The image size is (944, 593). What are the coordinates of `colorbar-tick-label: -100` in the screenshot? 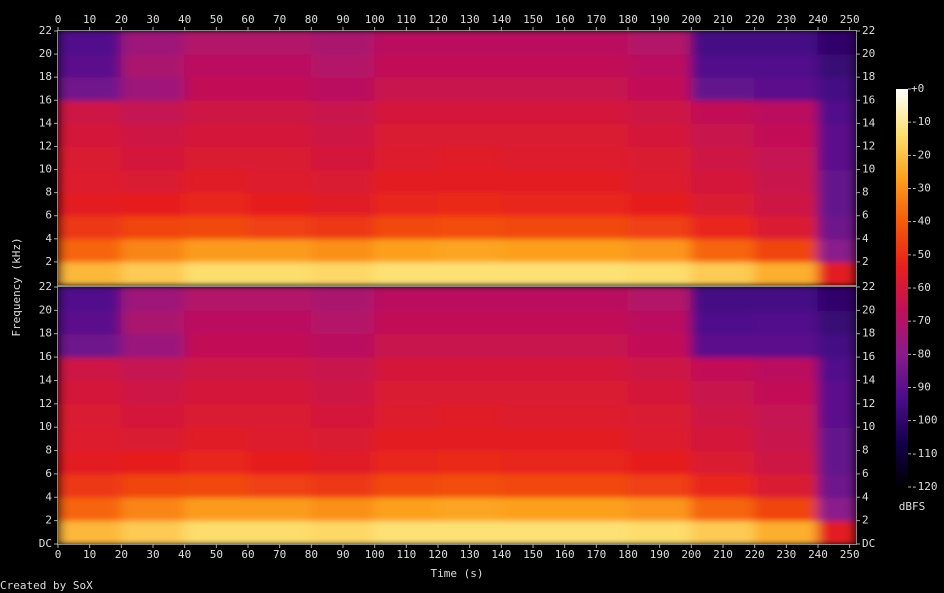 It's located at (924, 420).